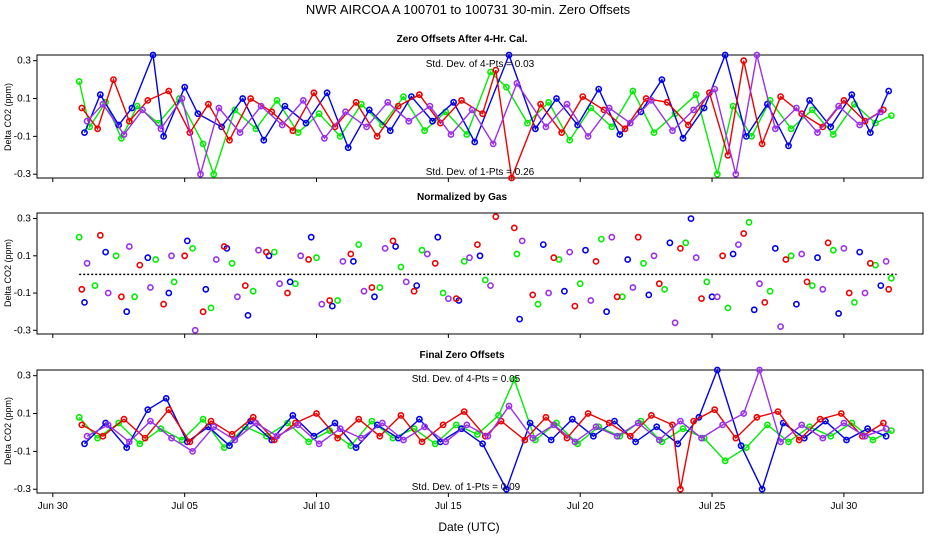  Describe the element at coordinates (462, 197) in the screenshot. I see `panel-title: Normalized by Gas` at that location.